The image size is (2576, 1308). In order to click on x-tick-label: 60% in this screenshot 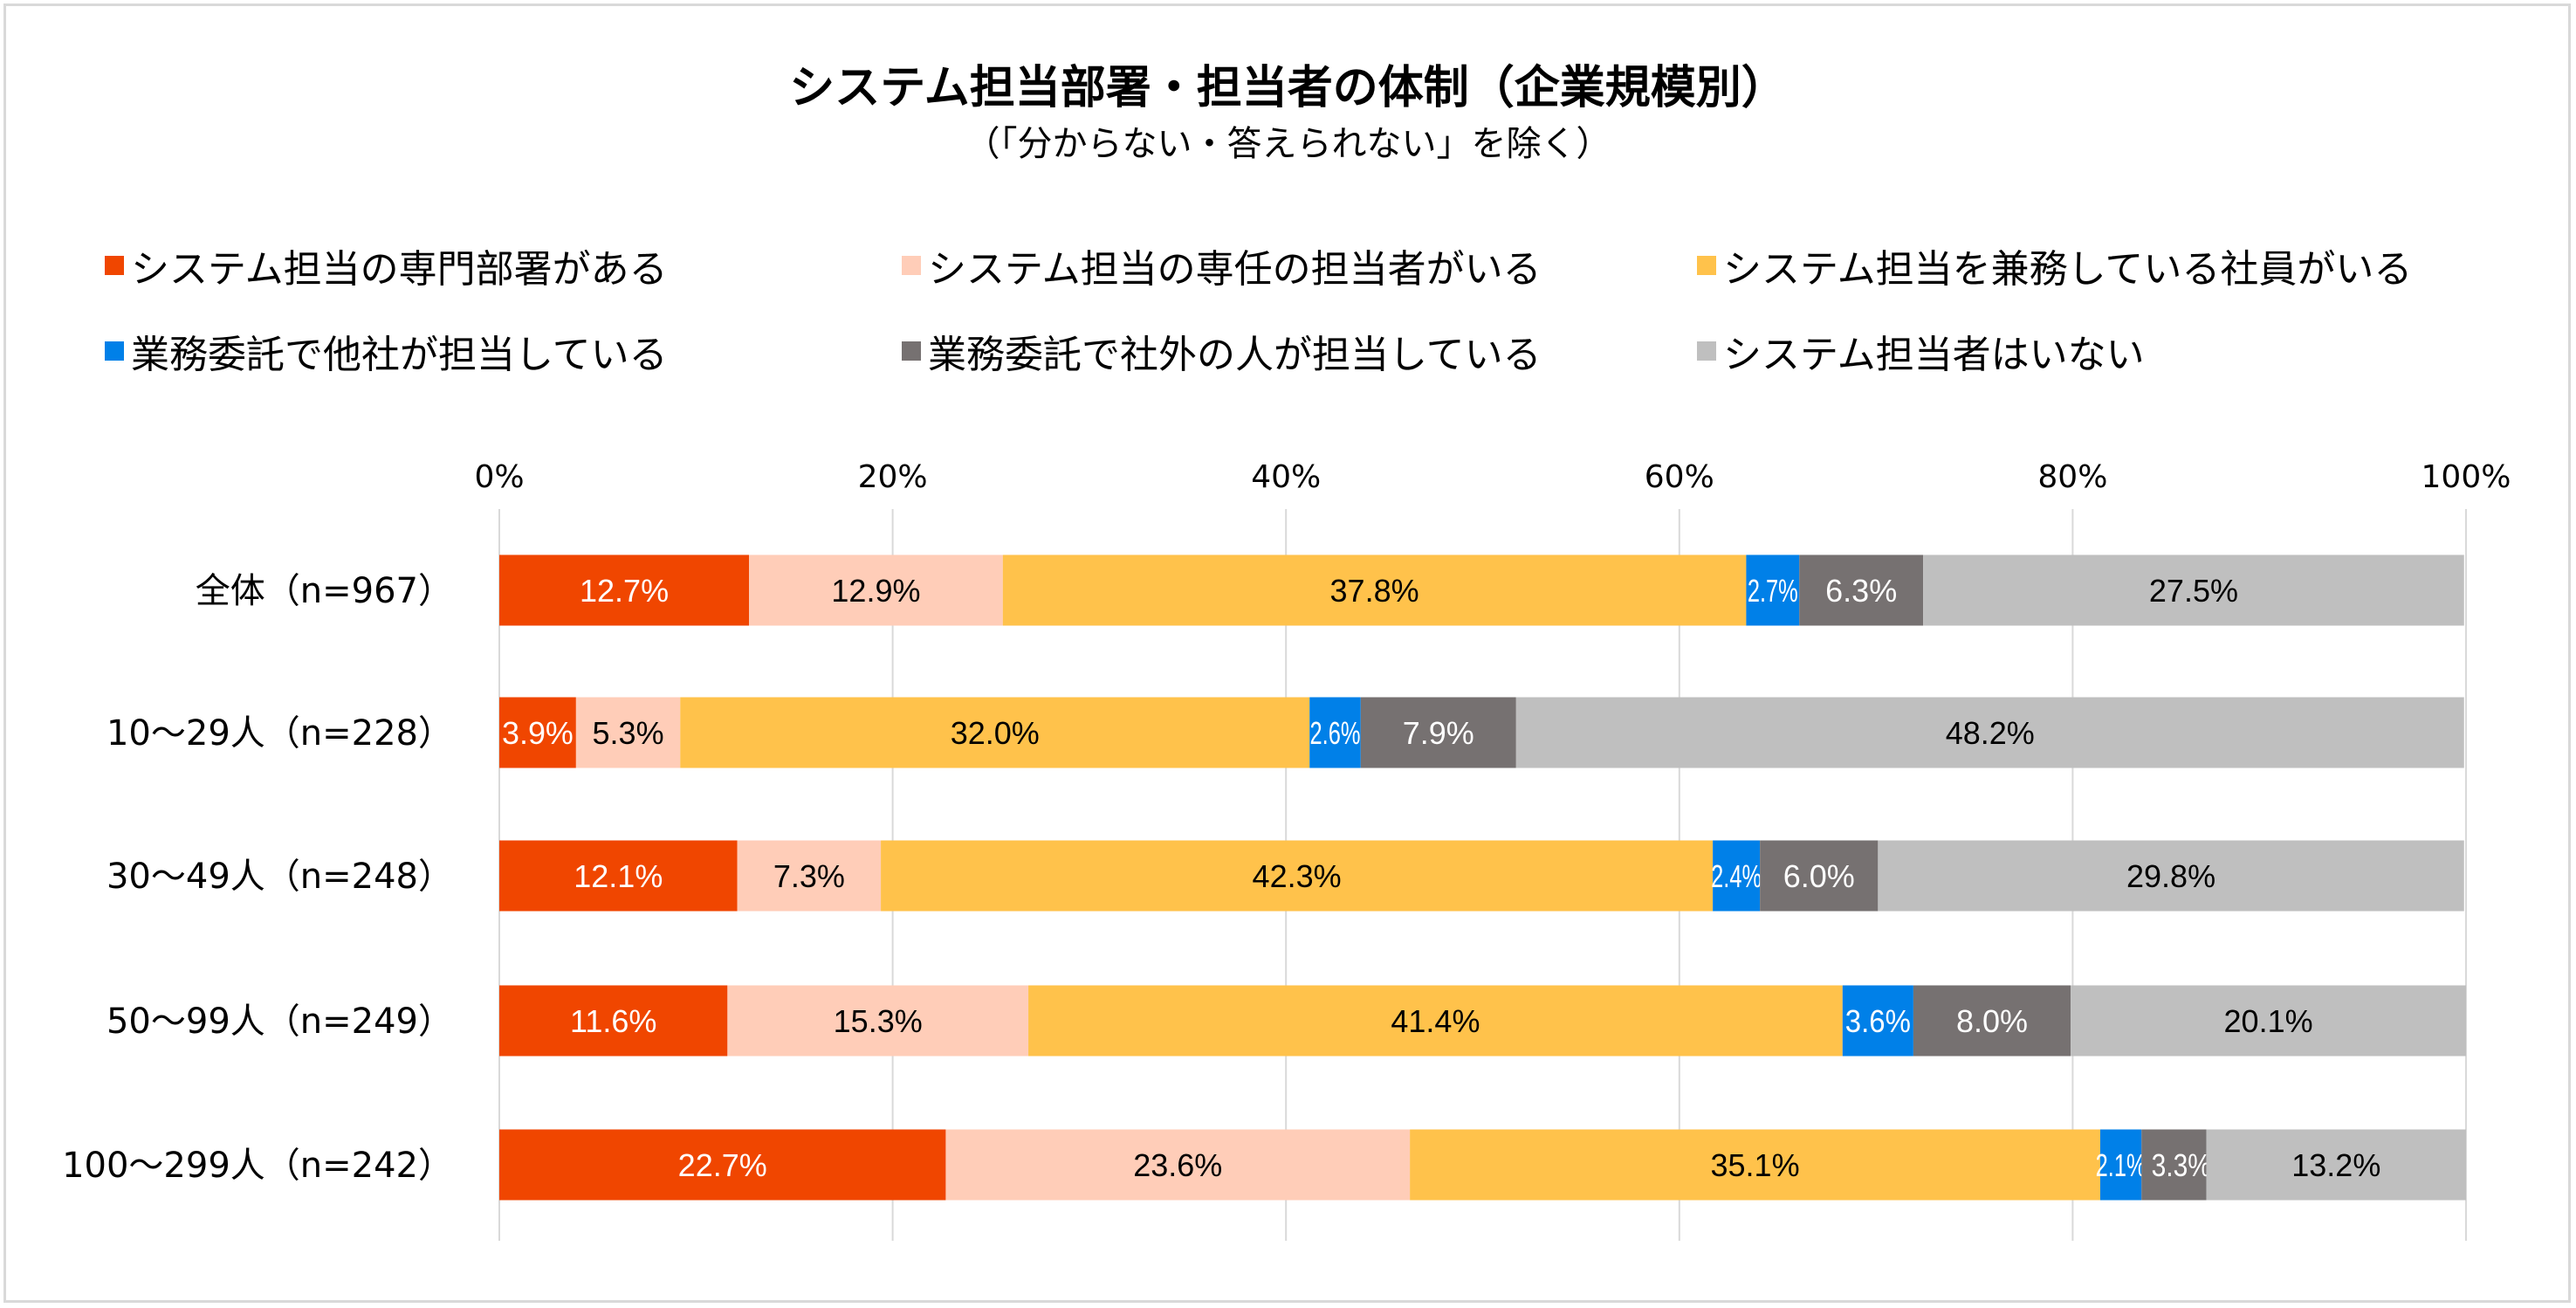, I will do `click(1679, 477)`.